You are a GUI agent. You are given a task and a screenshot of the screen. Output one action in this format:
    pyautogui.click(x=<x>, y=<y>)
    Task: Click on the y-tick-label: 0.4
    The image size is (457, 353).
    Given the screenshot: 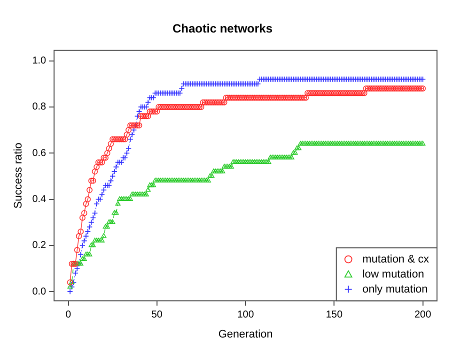 What is the action you would take?
    pyautogui.click(x=39, y=200)
    